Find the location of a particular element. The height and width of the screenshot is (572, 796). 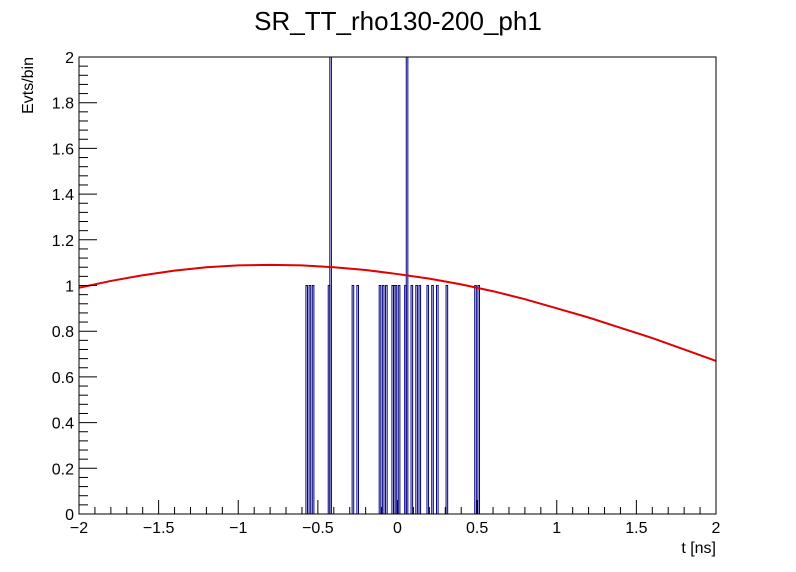

y-tick-label: 1.8 is located at coordinates (63, 104).